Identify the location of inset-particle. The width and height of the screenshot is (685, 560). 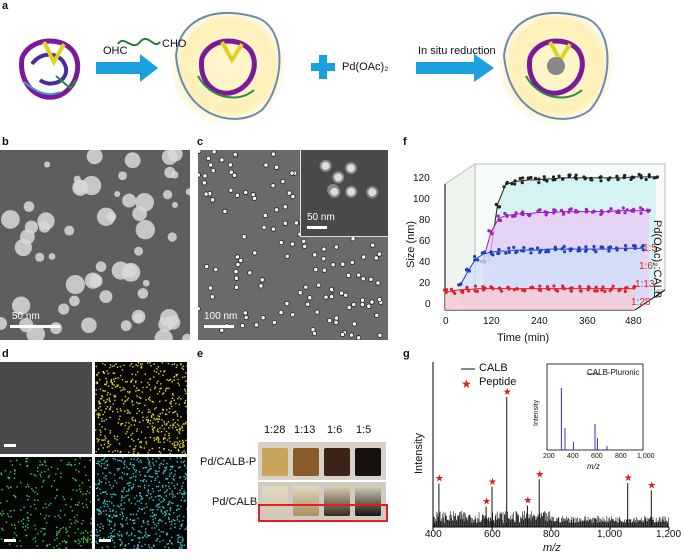
(351, 192).